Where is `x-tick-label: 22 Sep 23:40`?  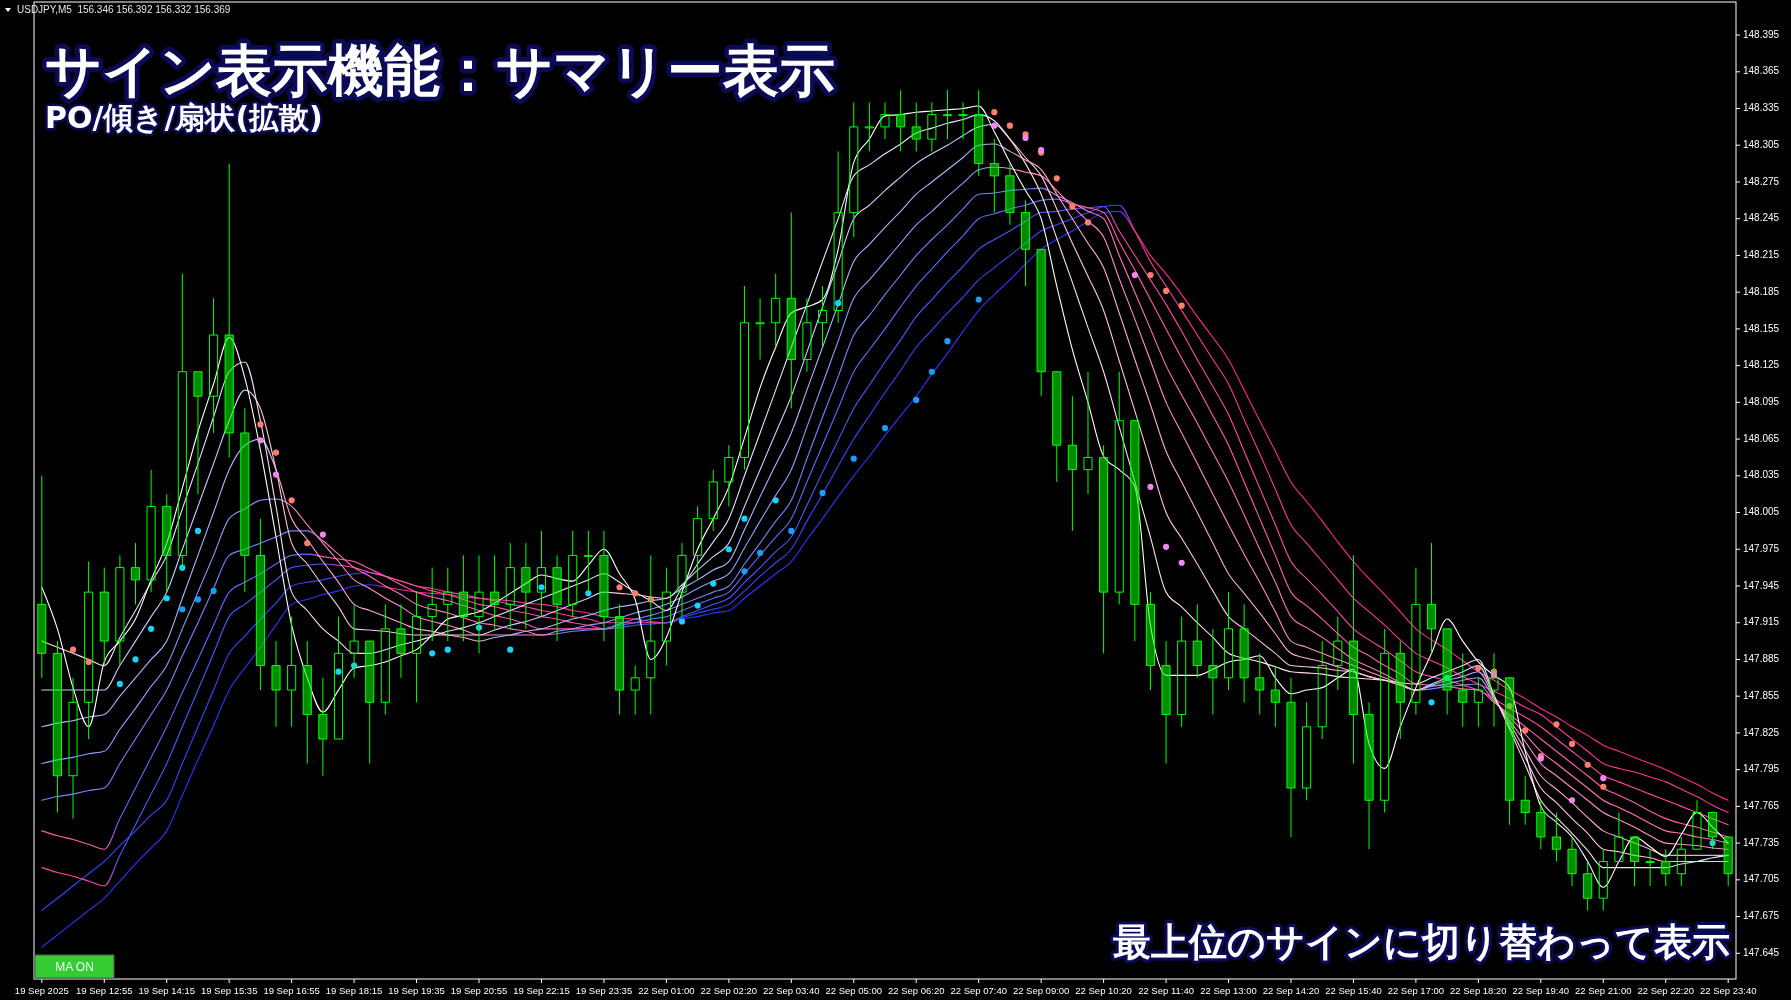 x-tick-label: 22 Sep 23:40 is located at coordinates (1728, 990).